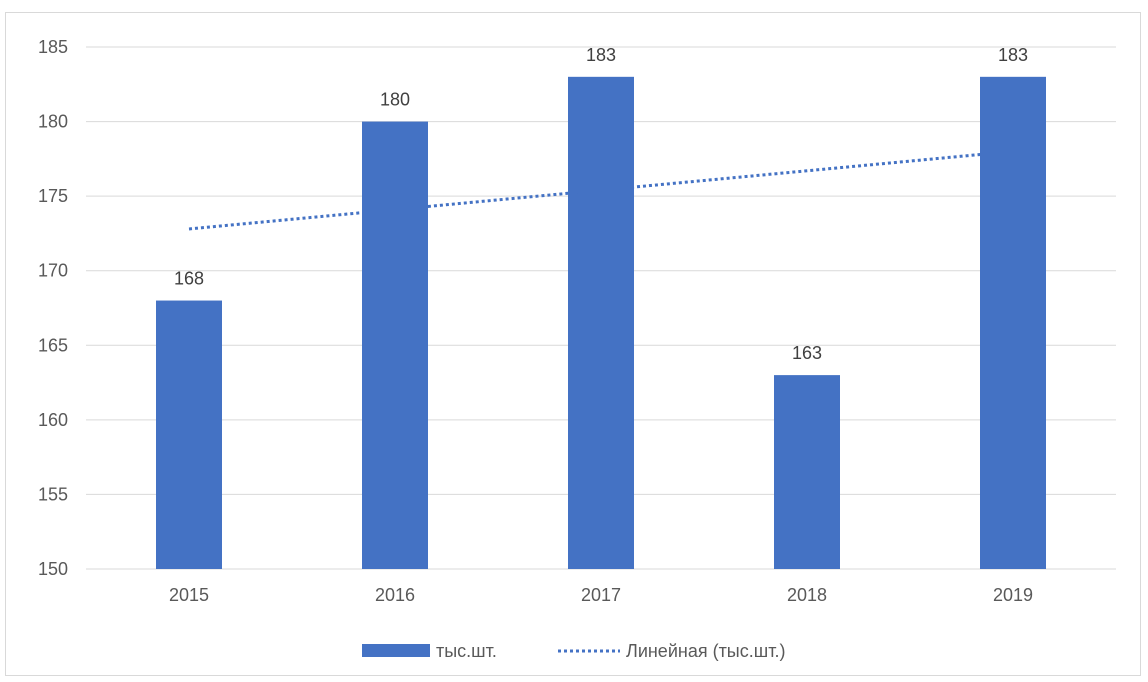  Describe the element at coordinates (53, 308) in the screenshot. I see `y-axis-tick-labels: 150 155 160 165 170 175 180 185` at that location.